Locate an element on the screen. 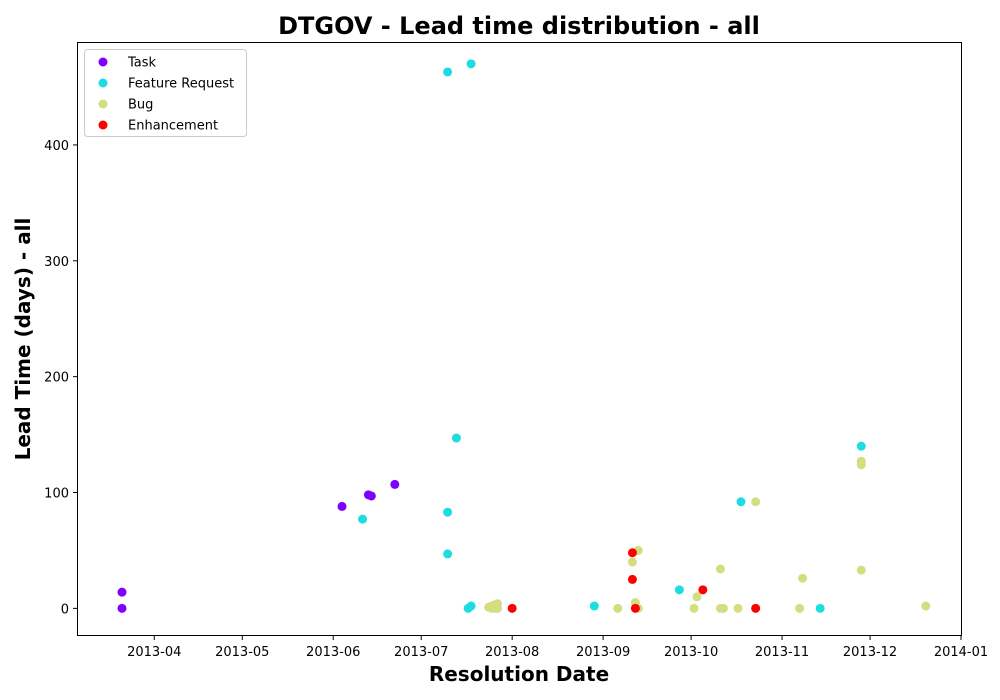 The width and height of the screenshot is (1000, 700). series-enhancement is located at coordinates (634, 580).